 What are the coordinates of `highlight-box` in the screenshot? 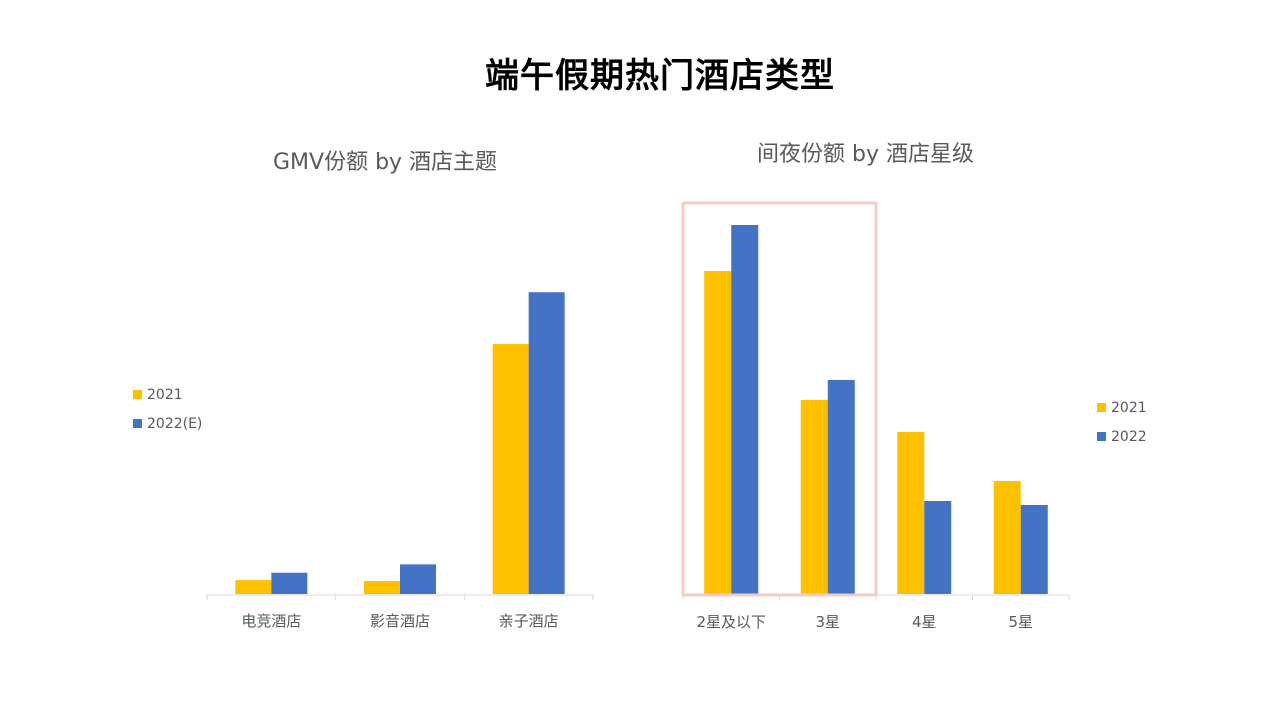 It's located at (779, 399).